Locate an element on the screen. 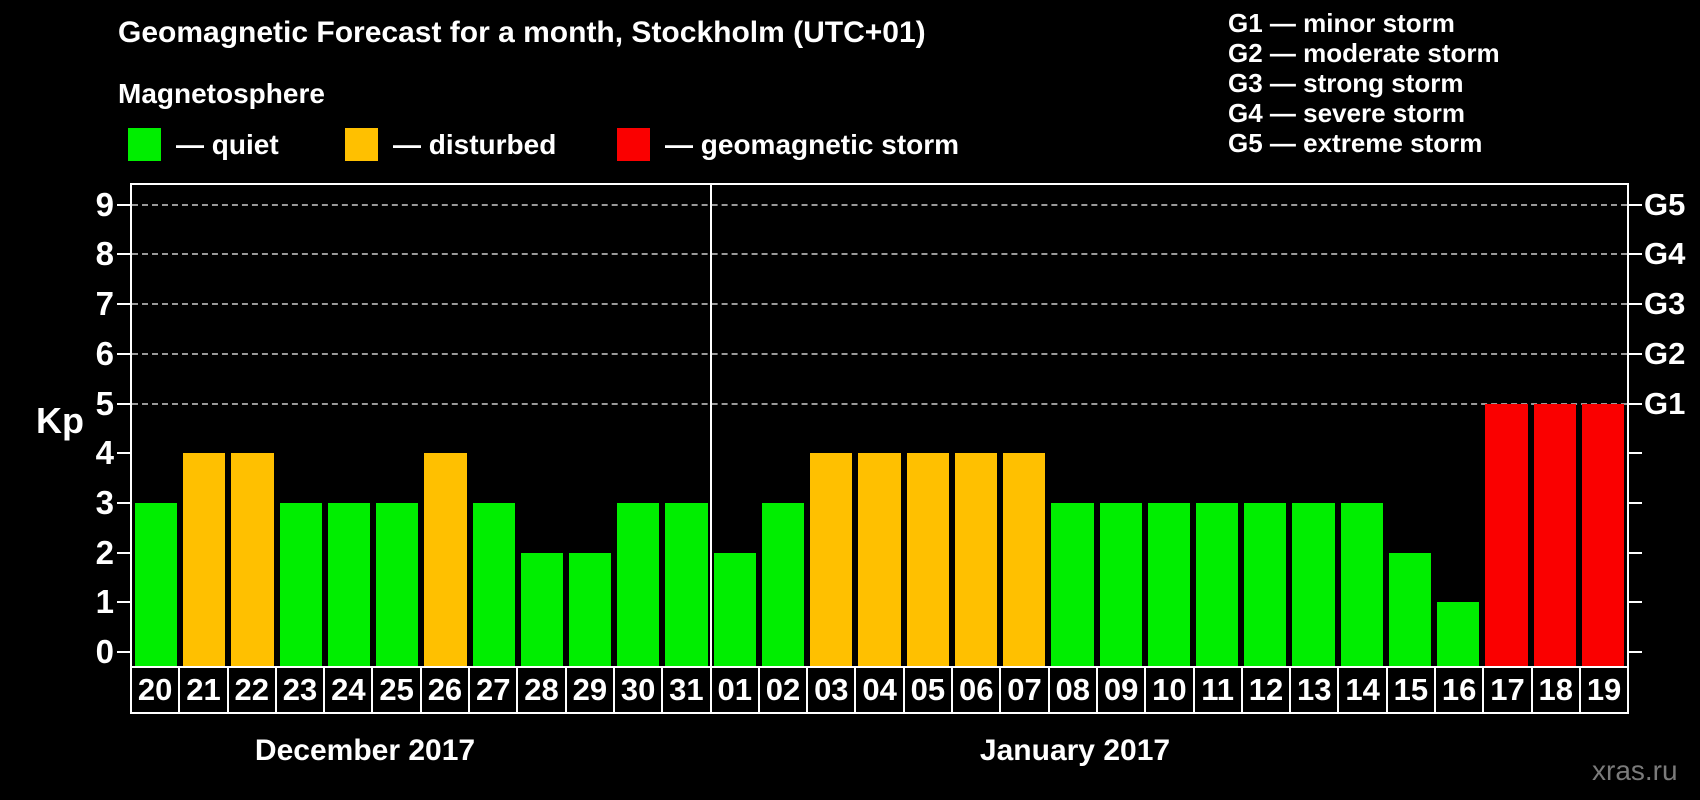 The width and height of the screenshot is (1700, 800). month-label-december: December 2017 is located at coordinates (365, 750).